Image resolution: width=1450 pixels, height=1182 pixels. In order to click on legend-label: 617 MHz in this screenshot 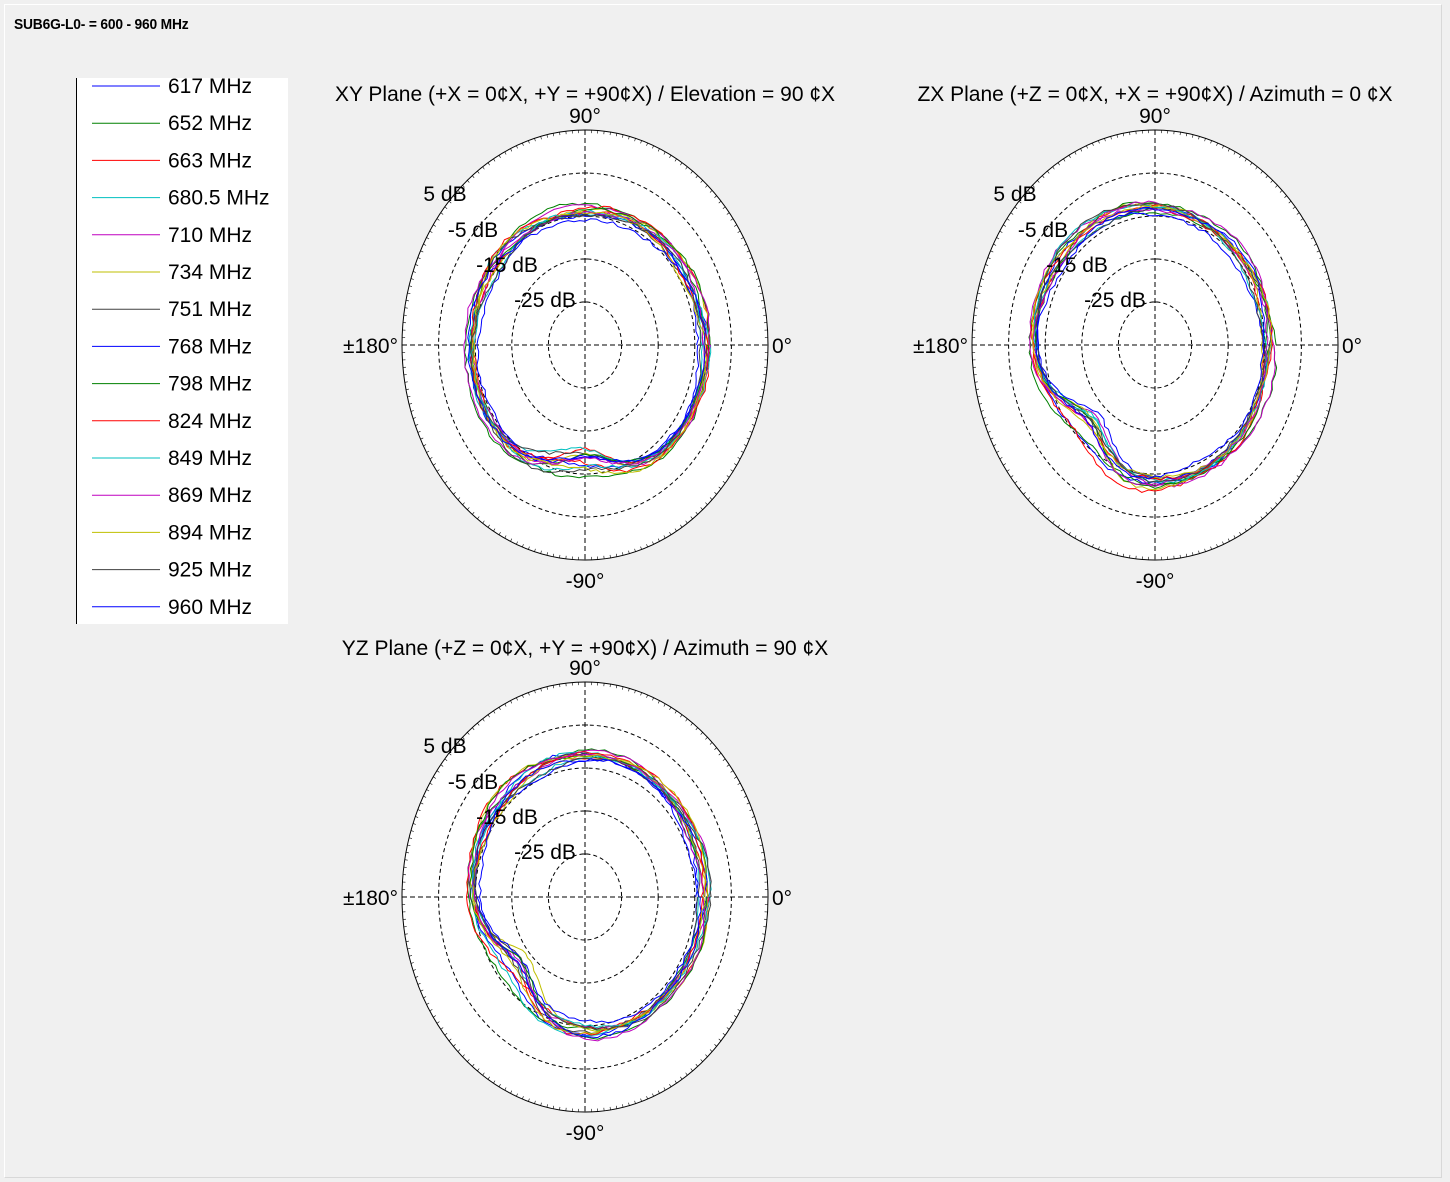, I will do `click(210, 86)`.